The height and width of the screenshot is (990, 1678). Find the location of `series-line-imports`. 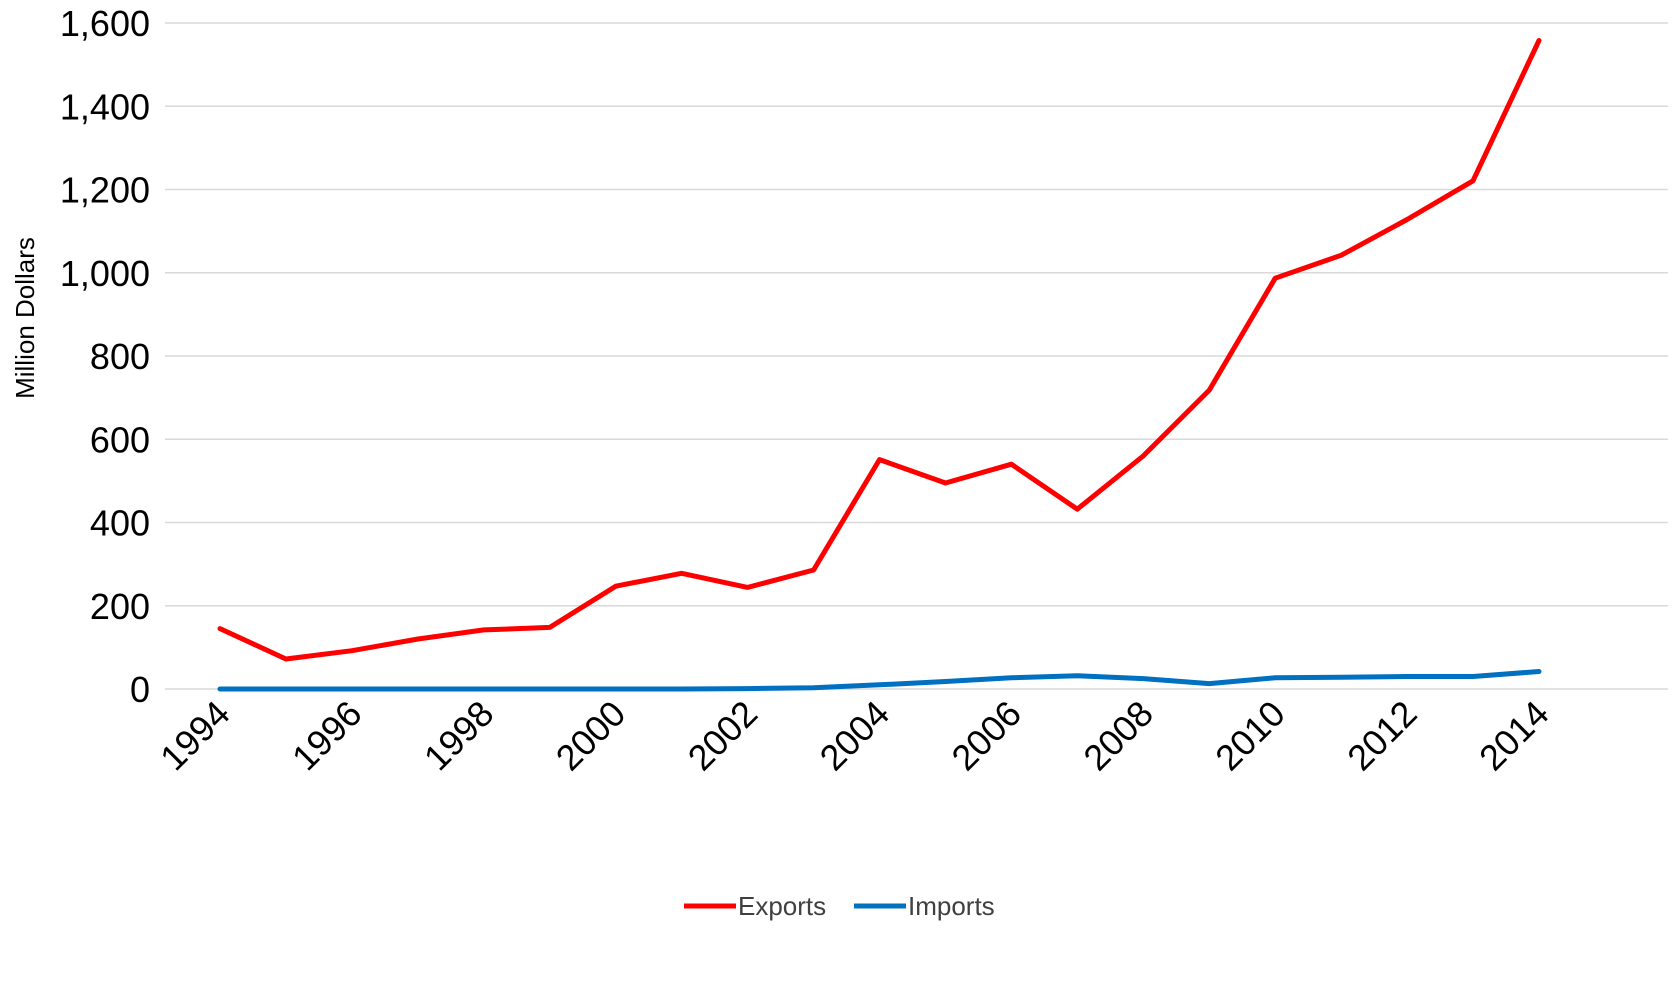

series-line-imports is located at coordinates (879, 680).